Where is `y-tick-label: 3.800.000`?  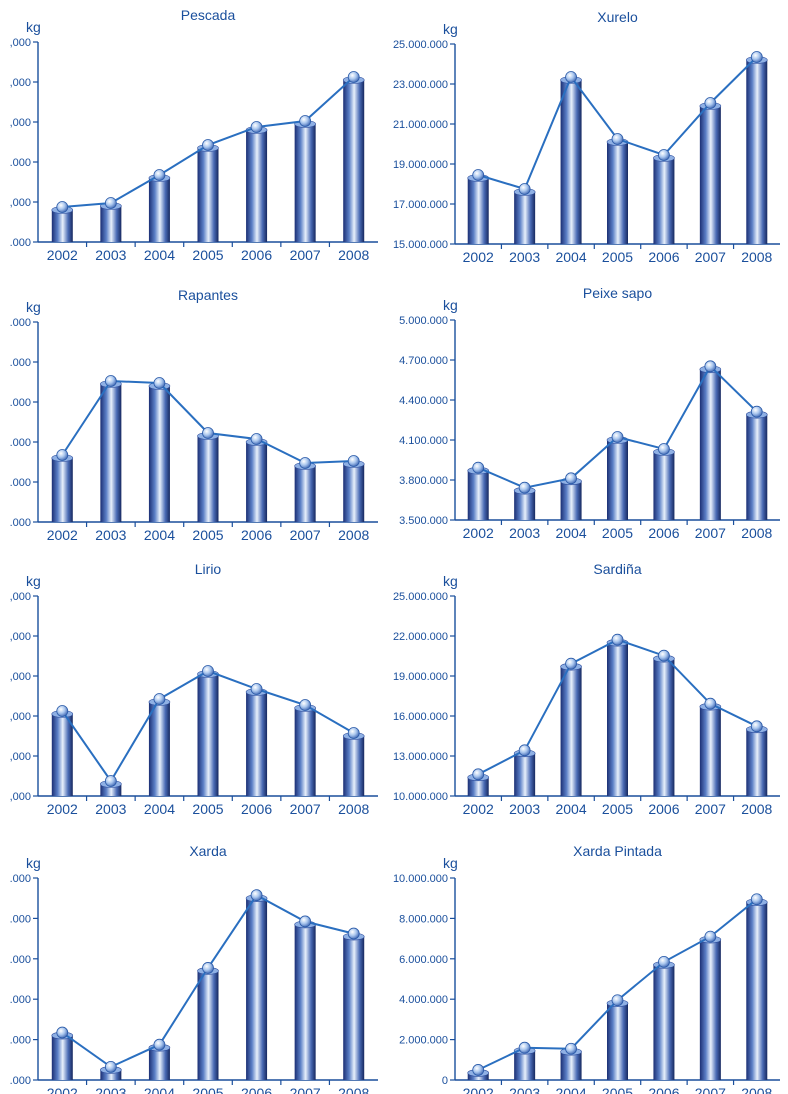
y-tick-label: 3.800.000 is located at coordinates (423, 481).